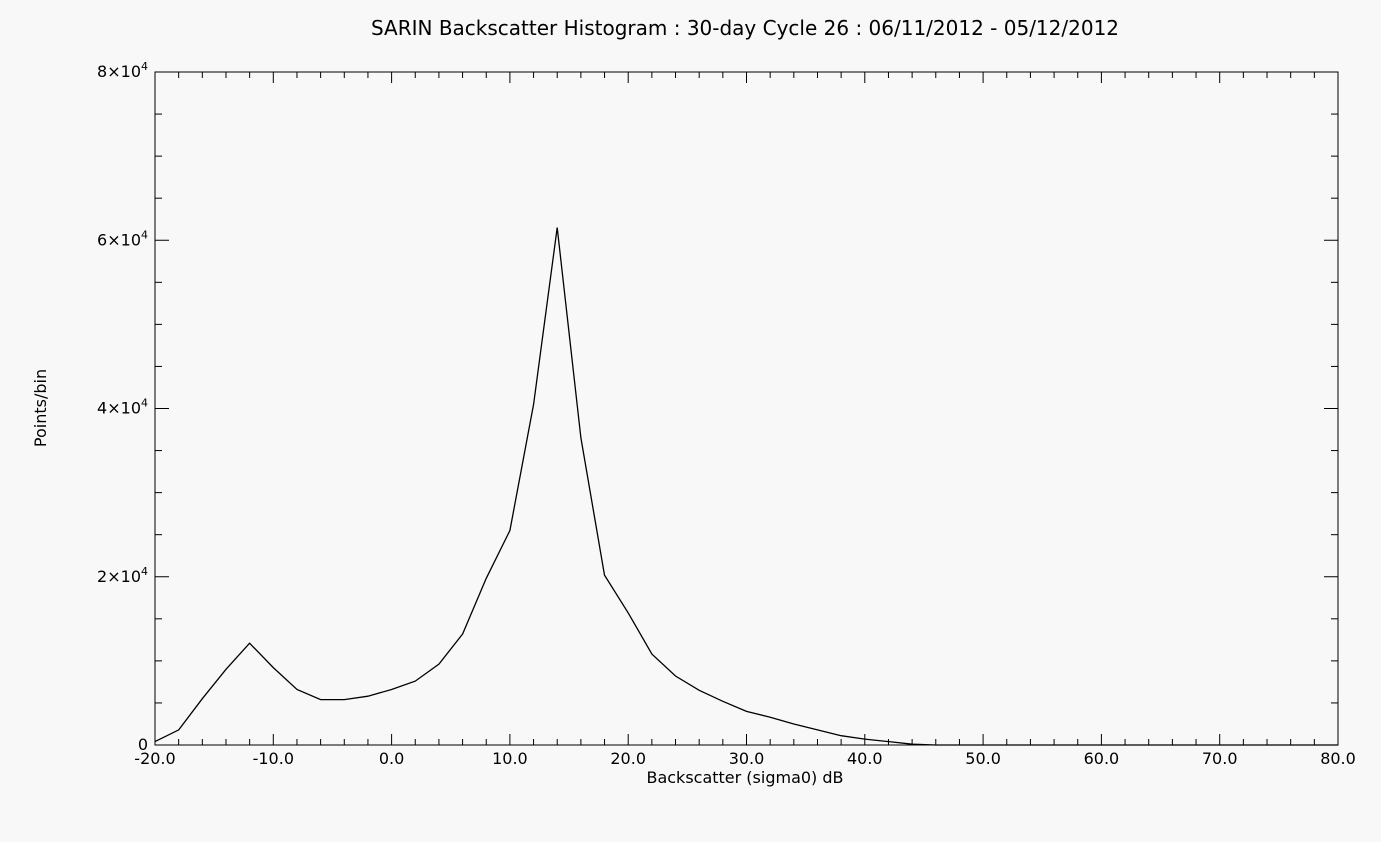  I want to click on y-axis-label: Points/bin, so click(40, 408).